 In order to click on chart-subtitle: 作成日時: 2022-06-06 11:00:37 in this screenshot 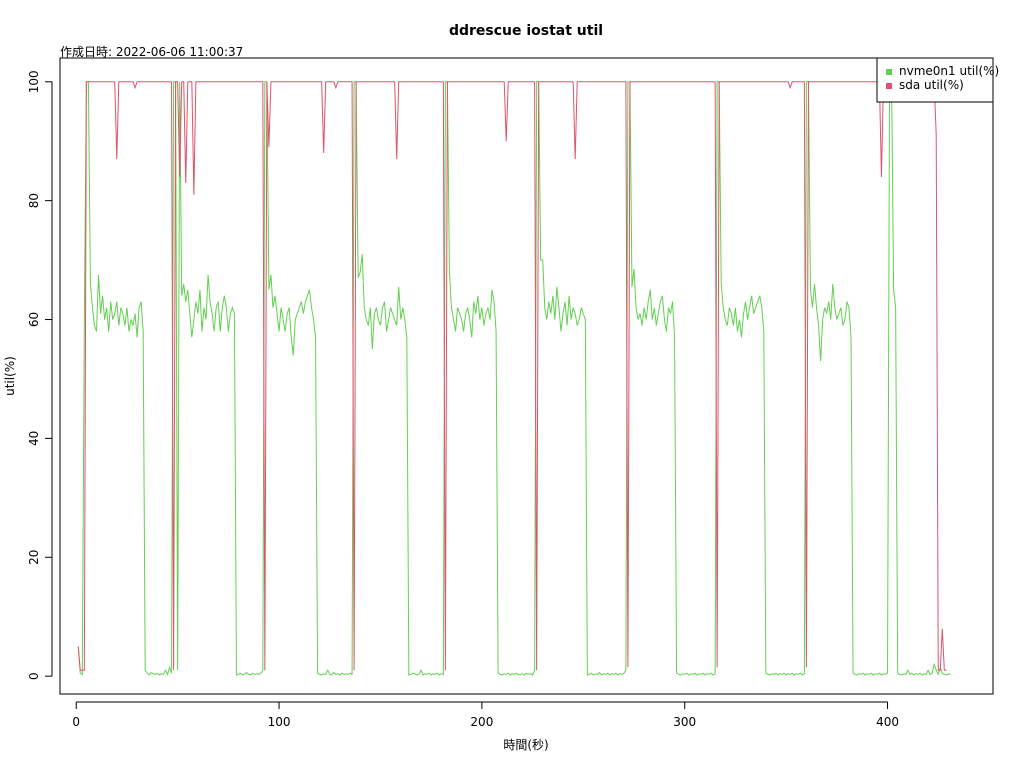, I will do `click(151, 52)`.